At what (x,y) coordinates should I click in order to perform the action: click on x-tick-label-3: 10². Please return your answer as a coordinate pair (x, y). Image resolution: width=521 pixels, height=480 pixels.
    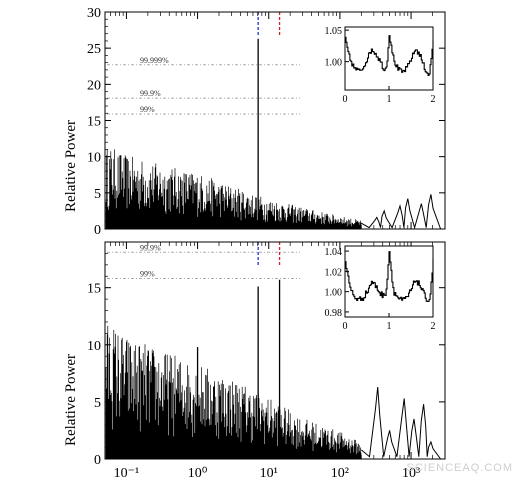
    Looking at the image, I should click on (340, 473).